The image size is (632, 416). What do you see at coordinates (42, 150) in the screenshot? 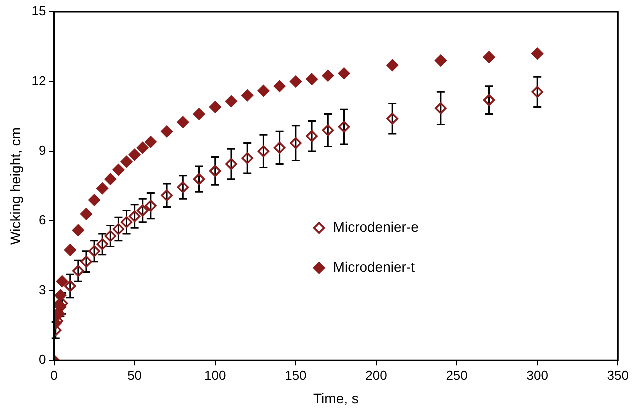
I see `y-tick-label: 9` at bounding box center [42, 150].